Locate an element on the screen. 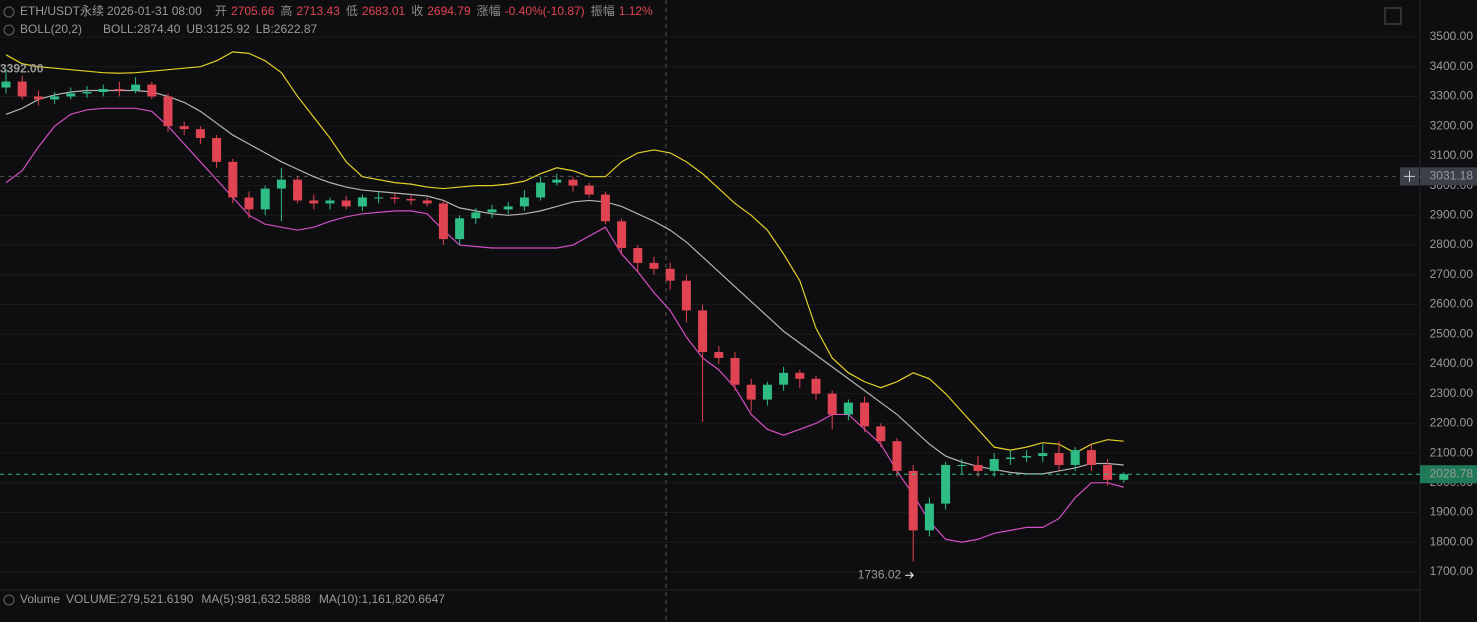 This screenshot has width=1477, height=622. y-tick-label: 3300.00 is located at coordinates (1452, 96).